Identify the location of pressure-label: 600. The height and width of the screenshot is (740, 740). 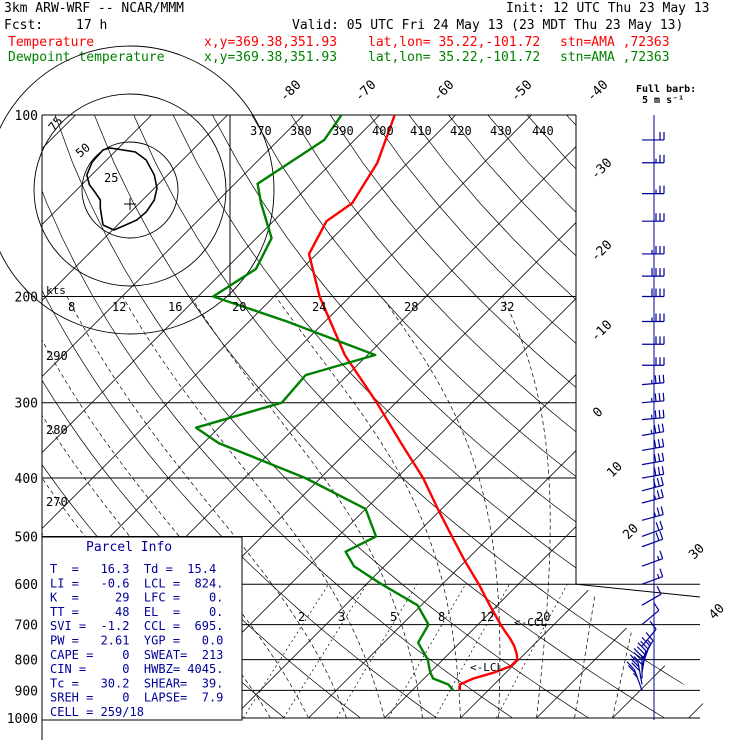
(26, 585).